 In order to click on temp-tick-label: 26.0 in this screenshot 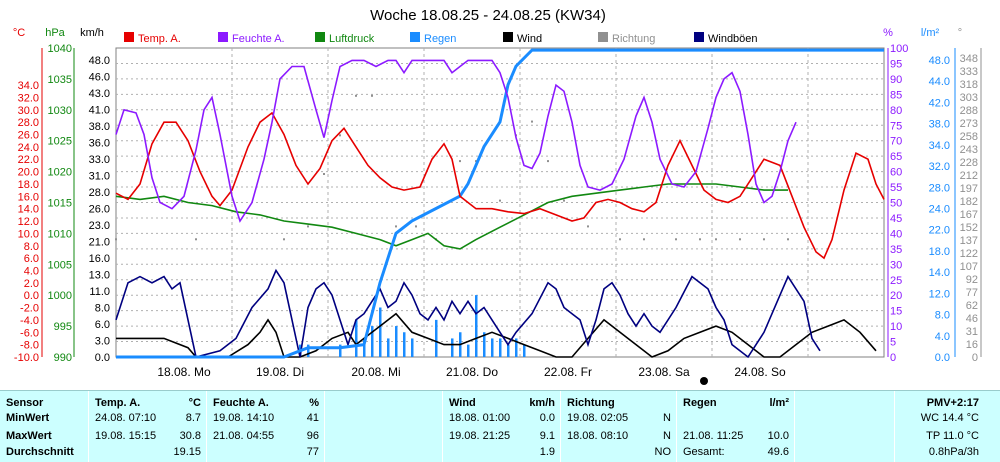, I will do `click(28, 136)`.